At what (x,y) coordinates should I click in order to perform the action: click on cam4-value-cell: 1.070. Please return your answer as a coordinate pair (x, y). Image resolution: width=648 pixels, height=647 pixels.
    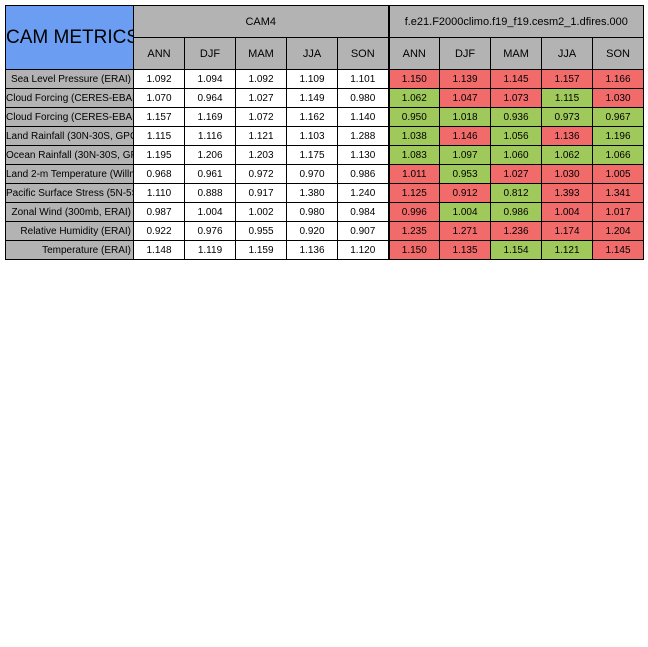
    Looking at the image, I should click on (159, 98).